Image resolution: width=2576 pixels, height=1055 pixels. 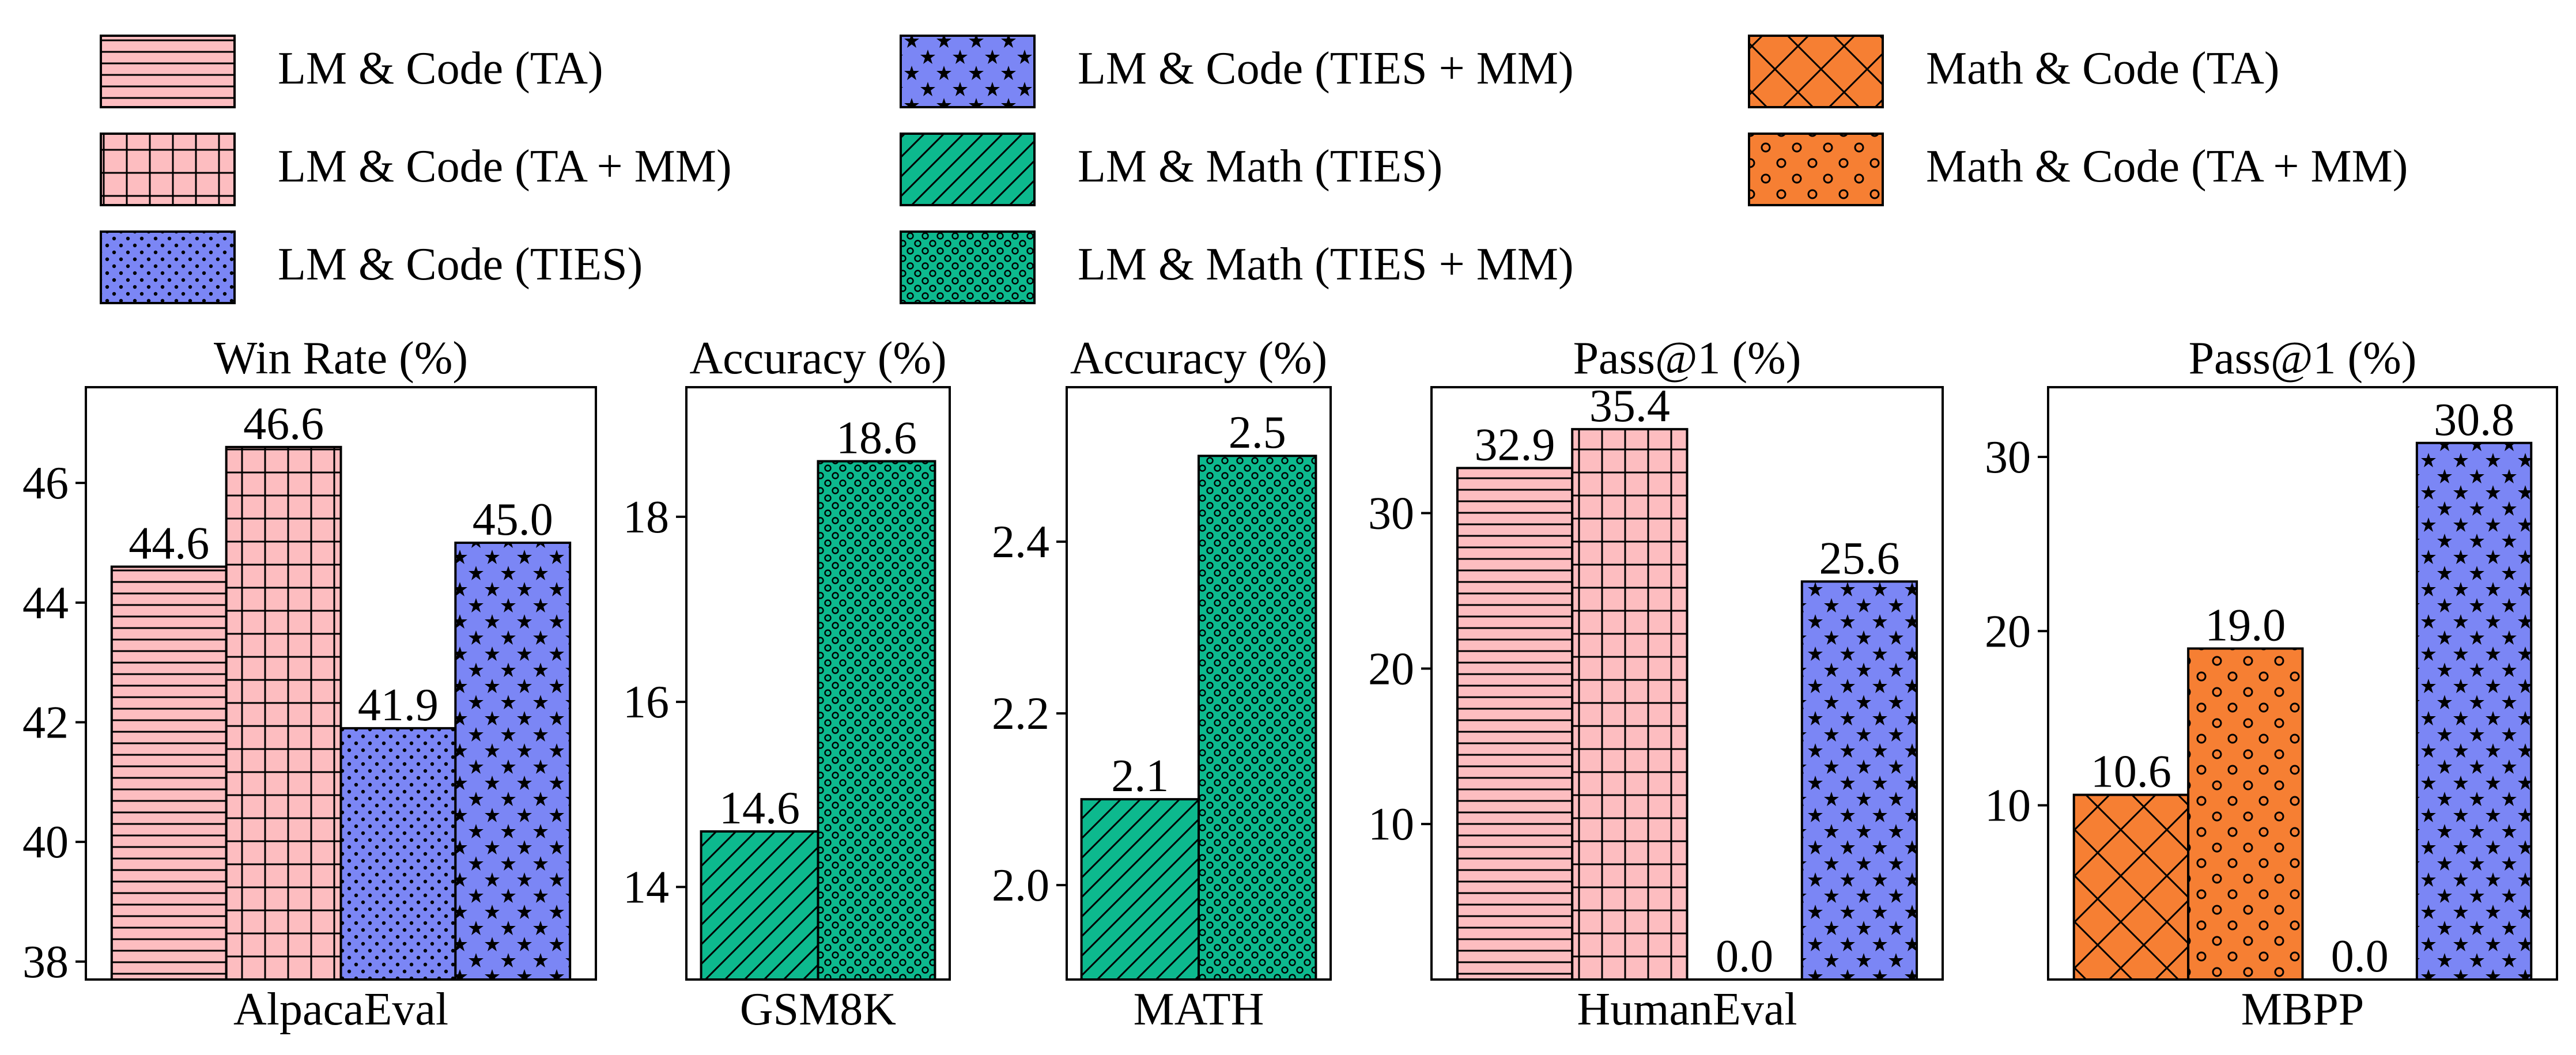 What do you see at coordinates (1260, 167) in the screenshot?
I see `legend-label: LM & Math (TIES)` at bounding box center [1260, 167].